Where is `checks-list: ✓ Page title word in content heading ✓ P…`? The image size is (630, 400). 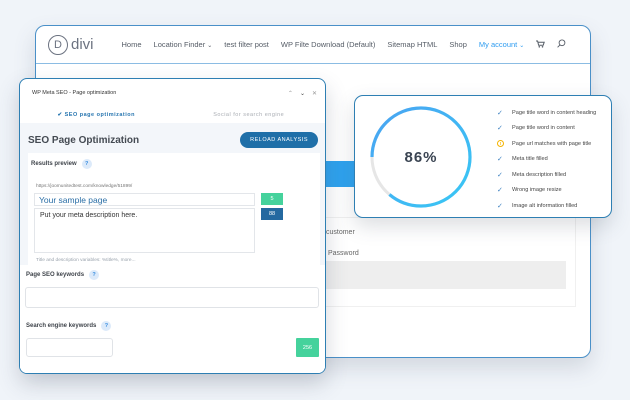 checks-list: ✓ Page title word in content heading ✓ P… is located at coordinates (546, 159).